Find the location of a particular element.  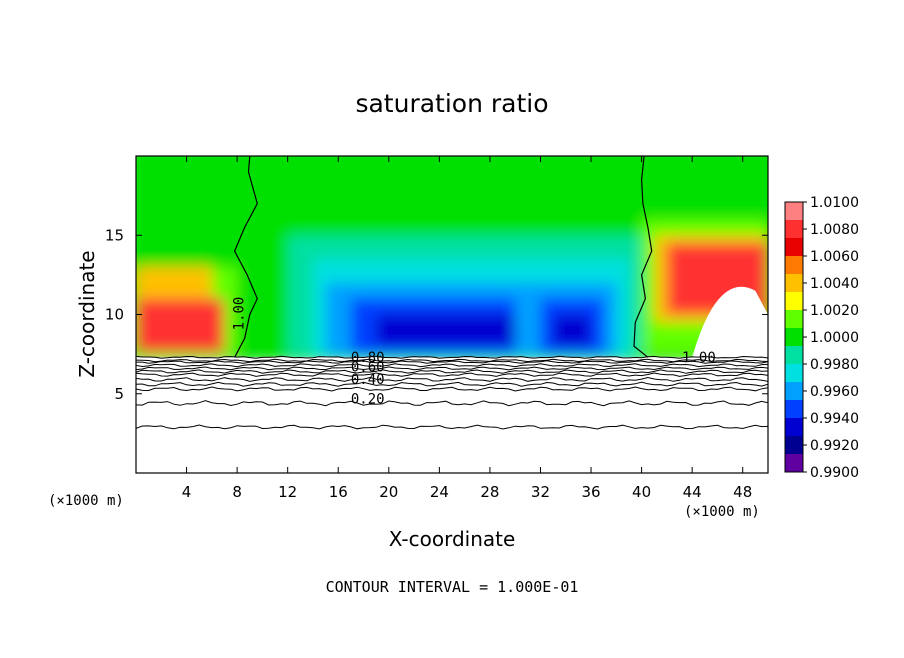

colorbar-label: 0.9960 is located at coordinates (834, 392).